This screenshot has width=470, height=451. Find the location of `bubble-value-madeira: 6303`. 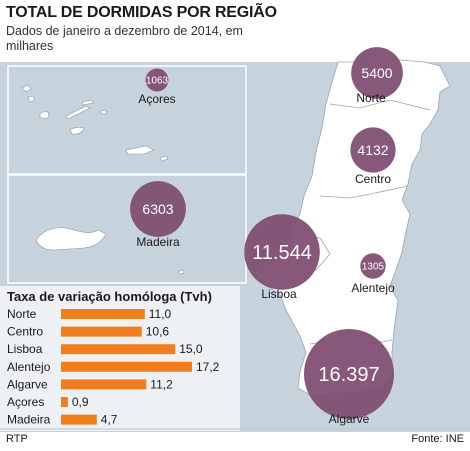

bubble-value-madeira: 6303 is located at coordinates (157, 209).